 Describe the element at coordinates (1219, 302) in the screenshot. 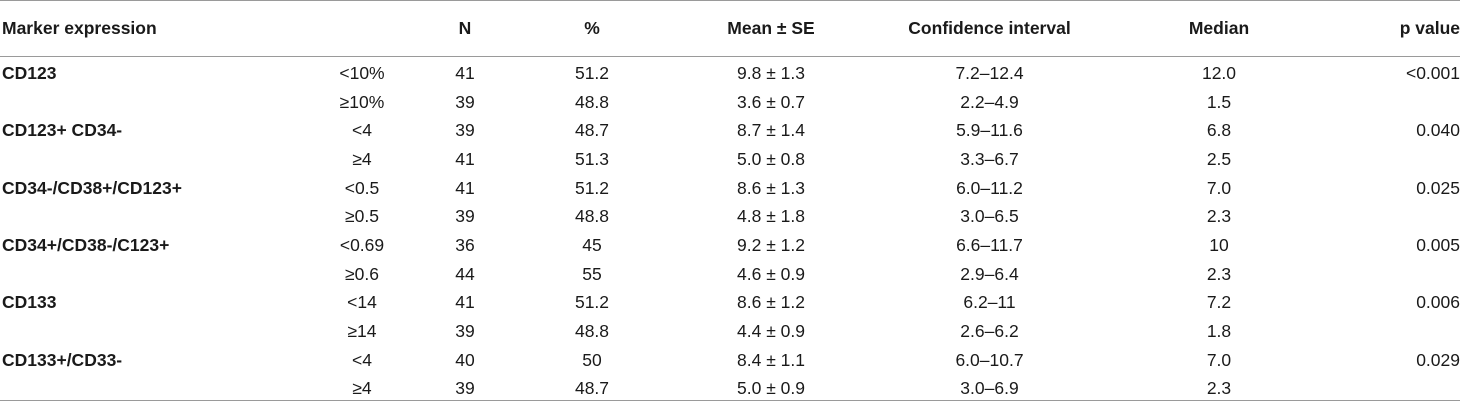

I see `cell-median: 7.2` at that location.